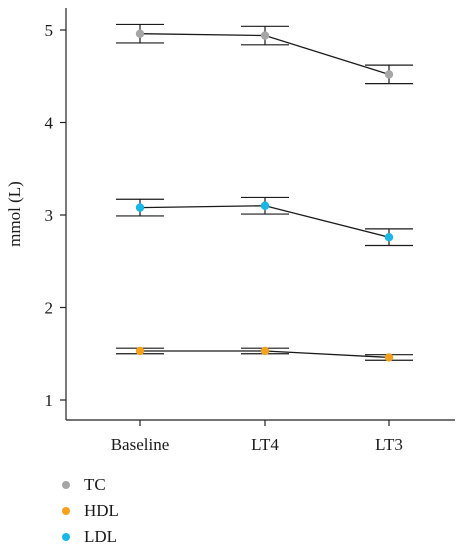 The image size is (459, 552). I want to click on legend-item-ldl: LDL, so click(90, 537).